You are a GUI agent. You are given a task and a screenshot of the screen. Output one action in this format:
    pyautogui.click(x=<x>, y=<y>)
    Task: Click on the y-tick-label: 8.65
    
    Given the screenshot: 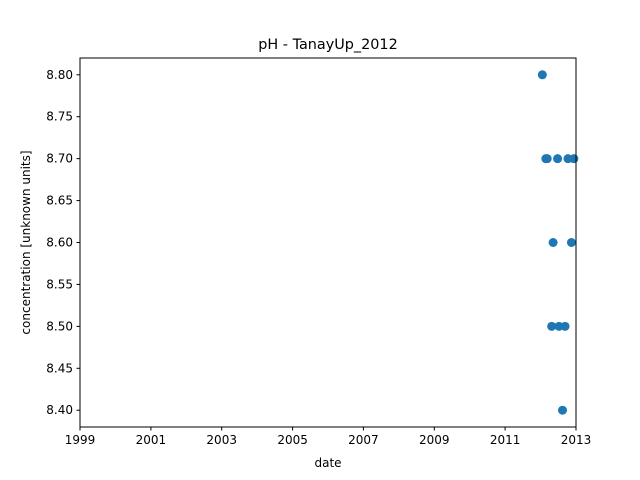 What is the action you would take?
    pyautogui.click(x=59, y=201)
    